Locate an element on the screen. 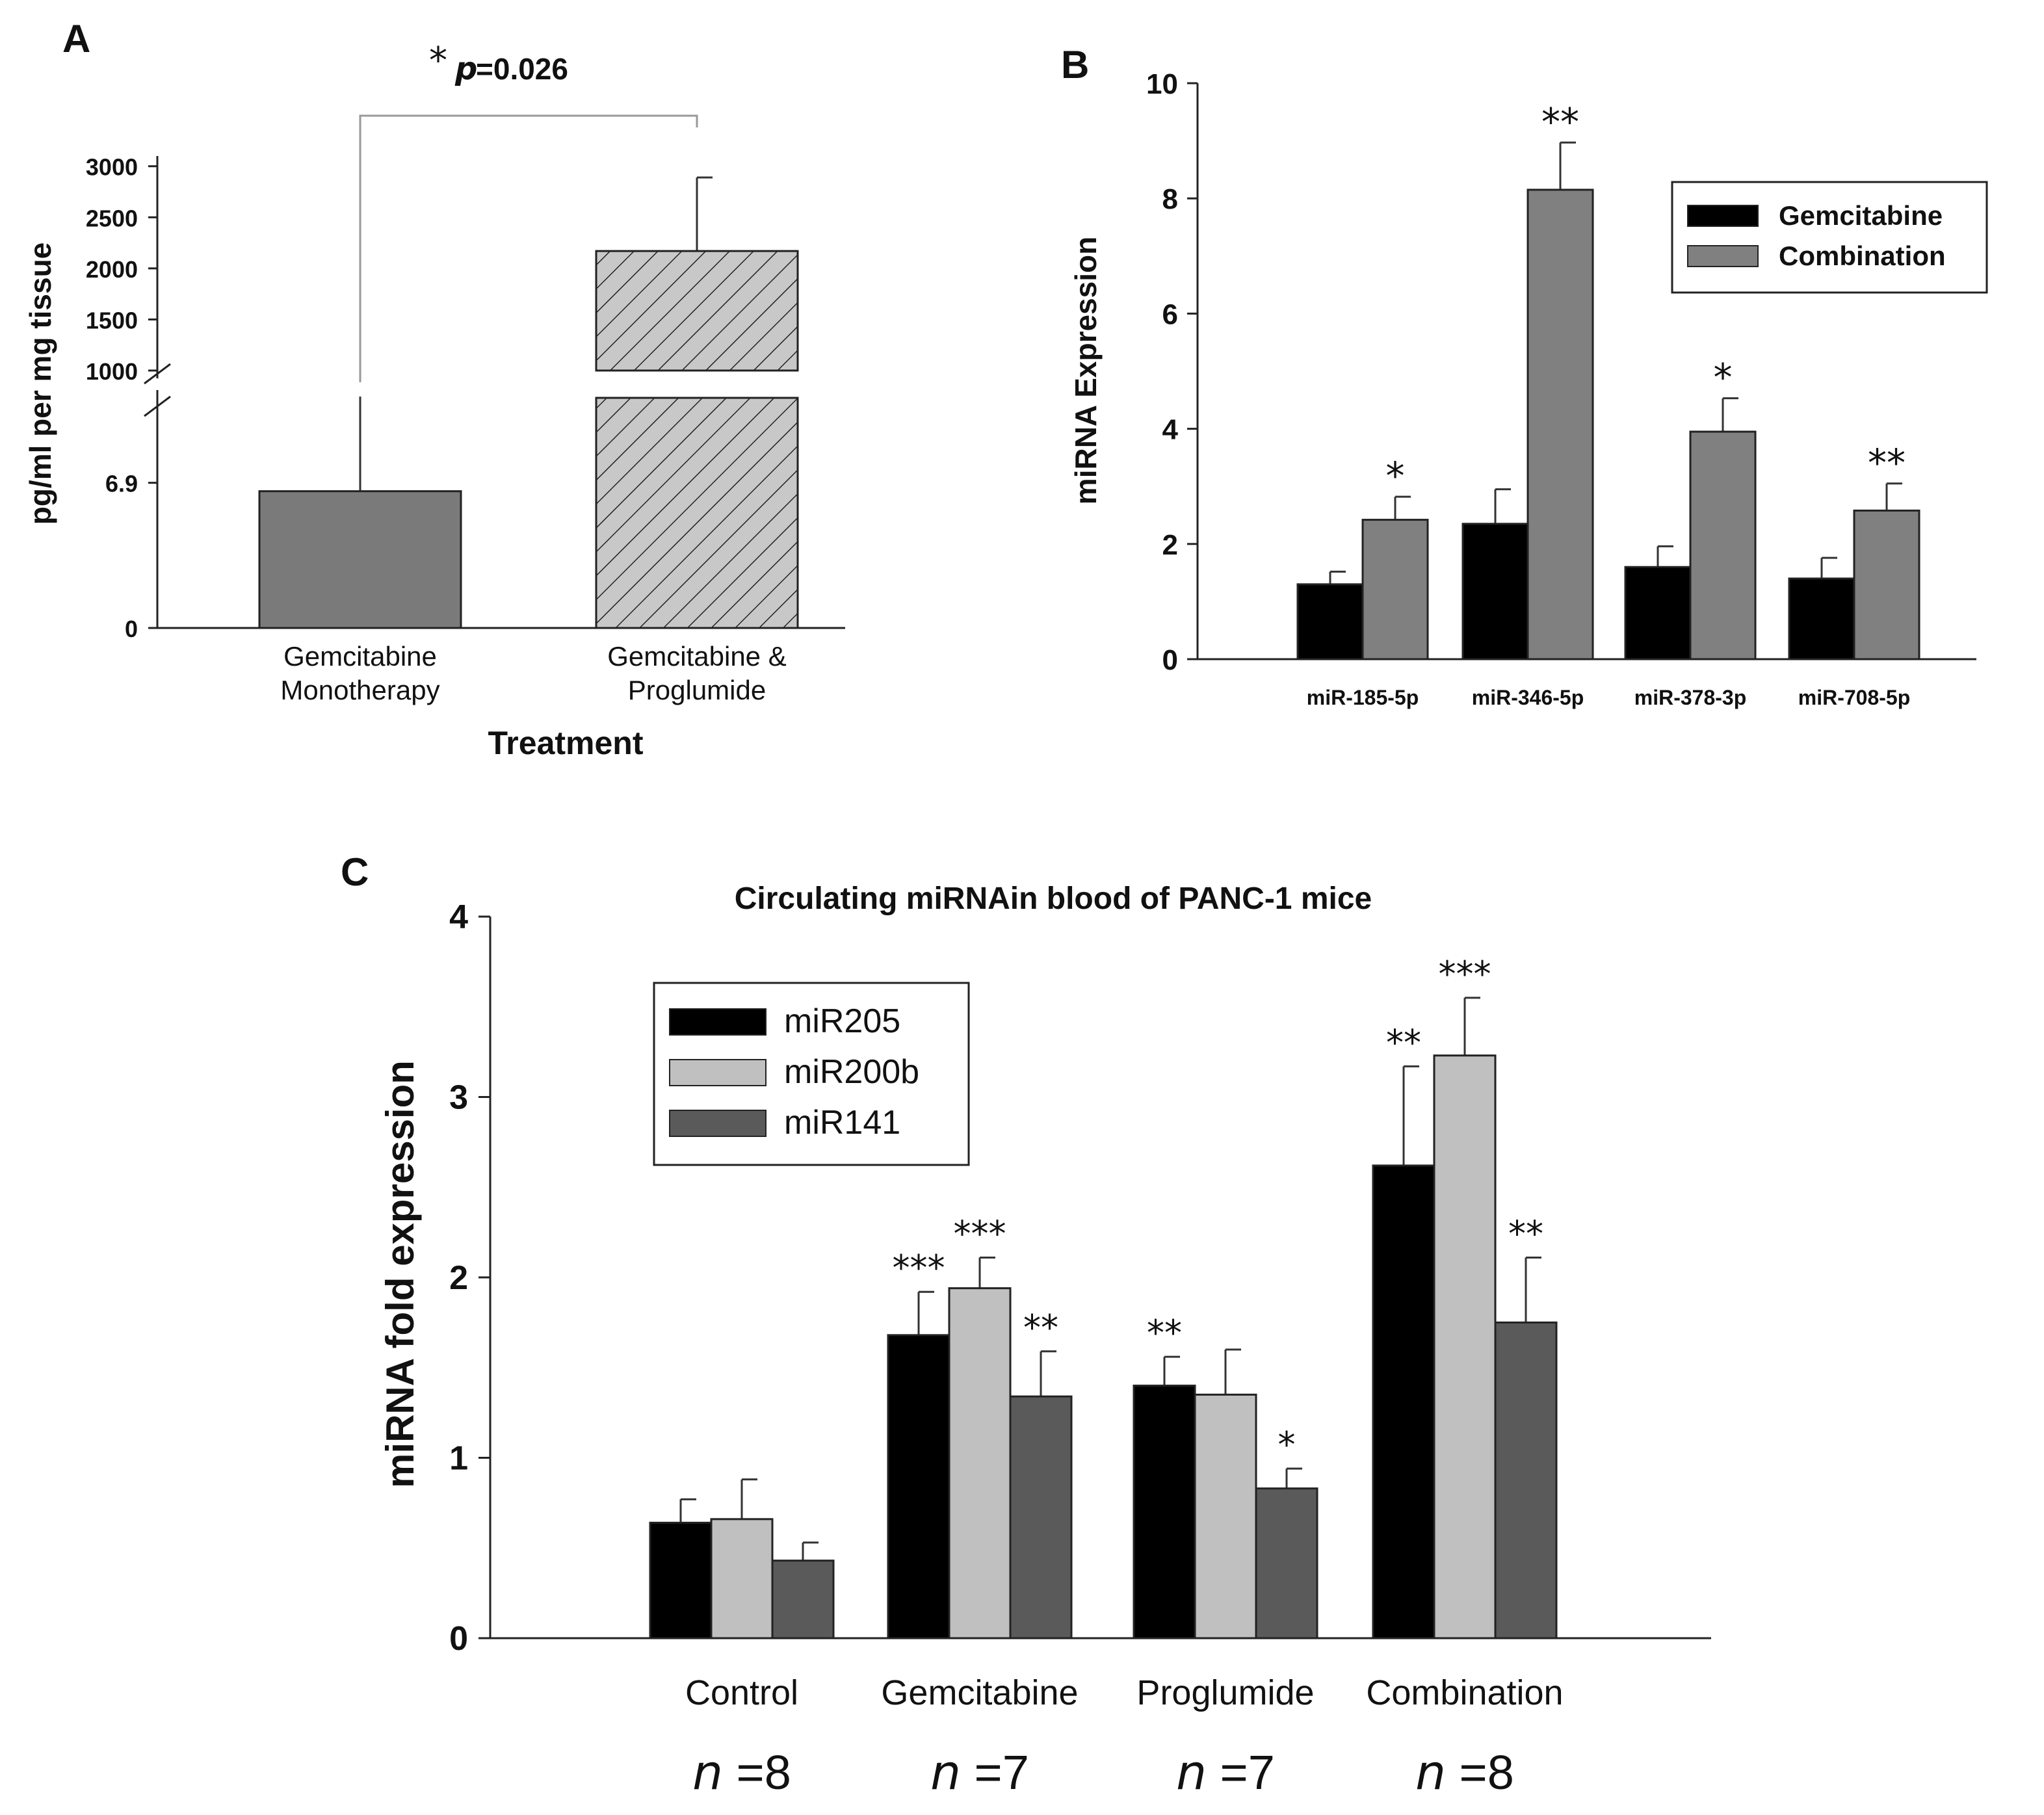 This screenshot has width=2044, height=1815. panel-a-sig-value: =0.026 is located at coordinates (522, 69).